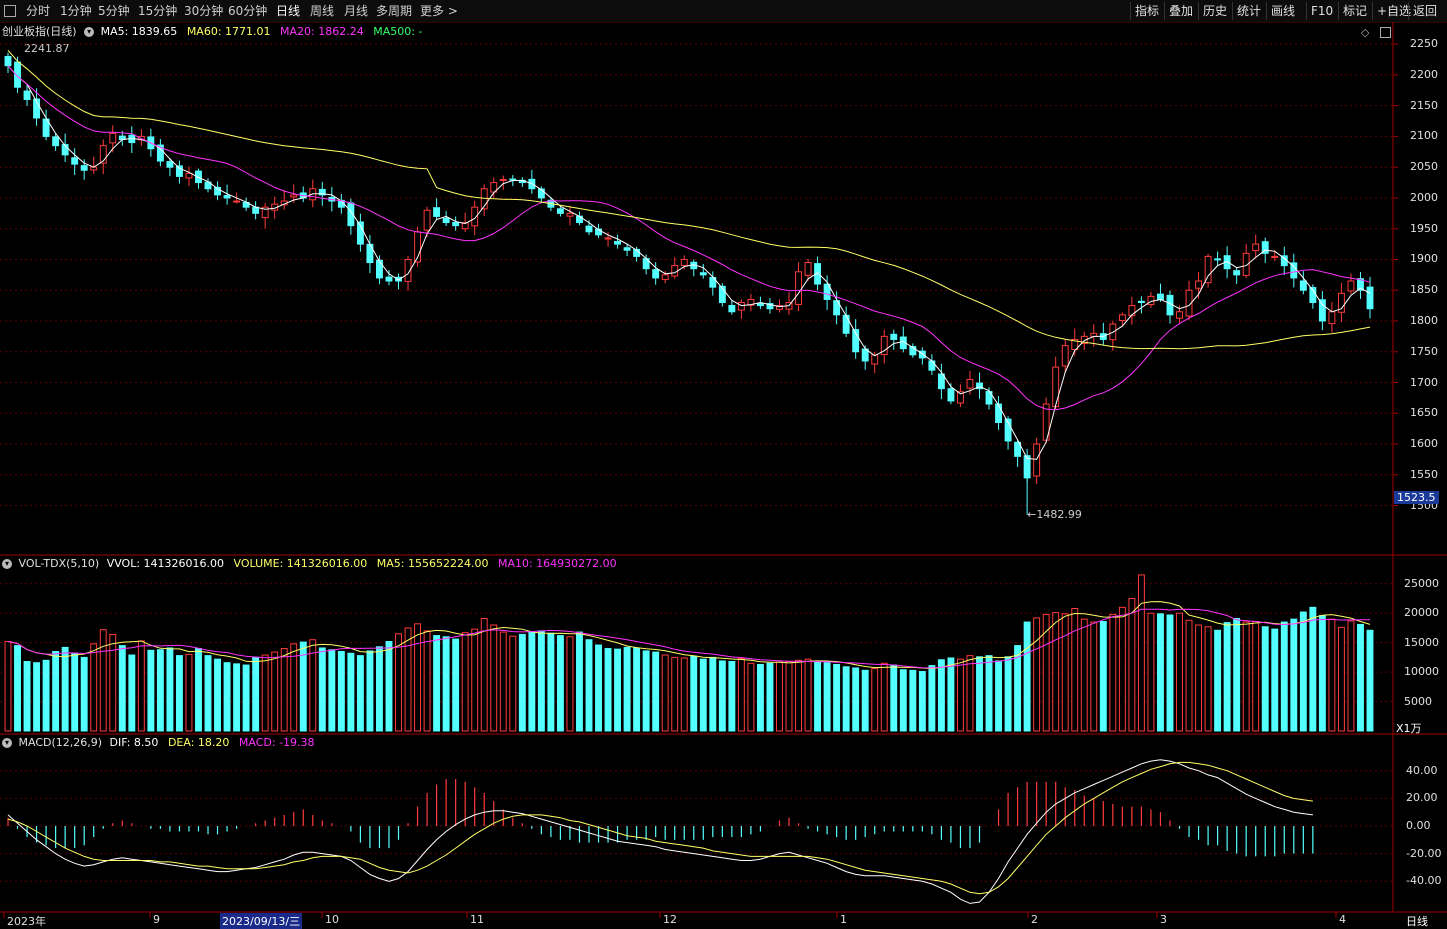 The height and width of the screenshot is (929, 1447). What do you see at coordinates (1282, 11) in the screenshot?
I see `tool-button-4: 画线` at bounding box center [1282, 11].